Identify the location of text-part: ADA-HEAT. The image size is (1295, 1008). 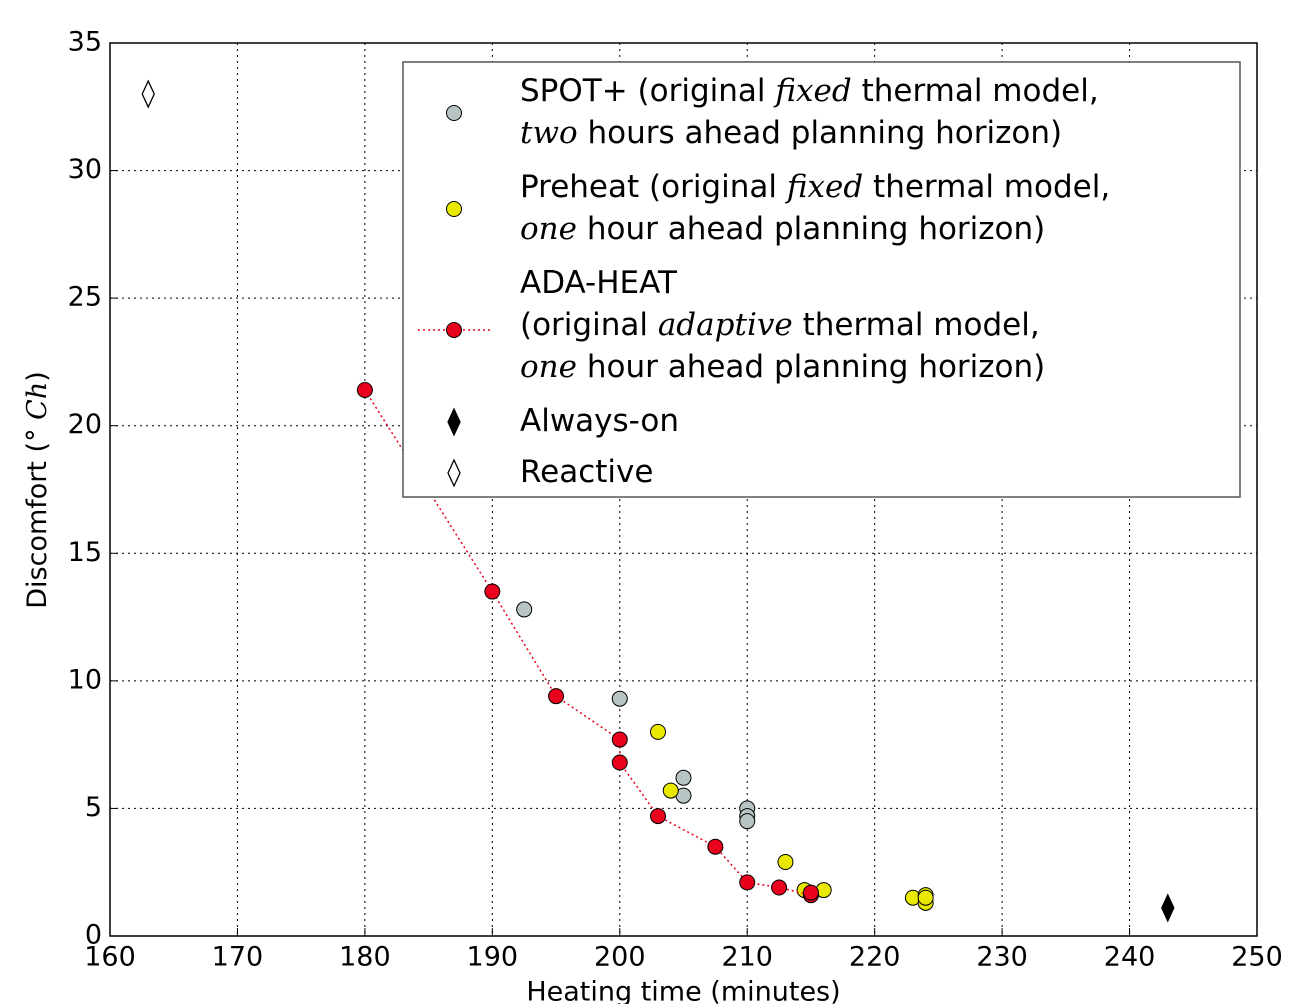
(599, 283).